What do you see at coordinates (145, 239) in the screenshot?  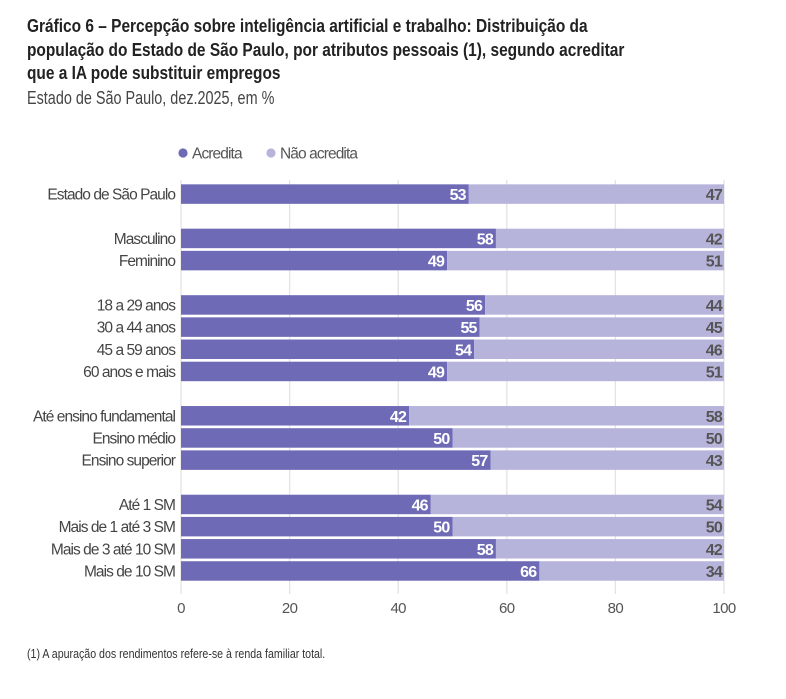 I see `category-label: Masculino` at bounding box center [145, 239].